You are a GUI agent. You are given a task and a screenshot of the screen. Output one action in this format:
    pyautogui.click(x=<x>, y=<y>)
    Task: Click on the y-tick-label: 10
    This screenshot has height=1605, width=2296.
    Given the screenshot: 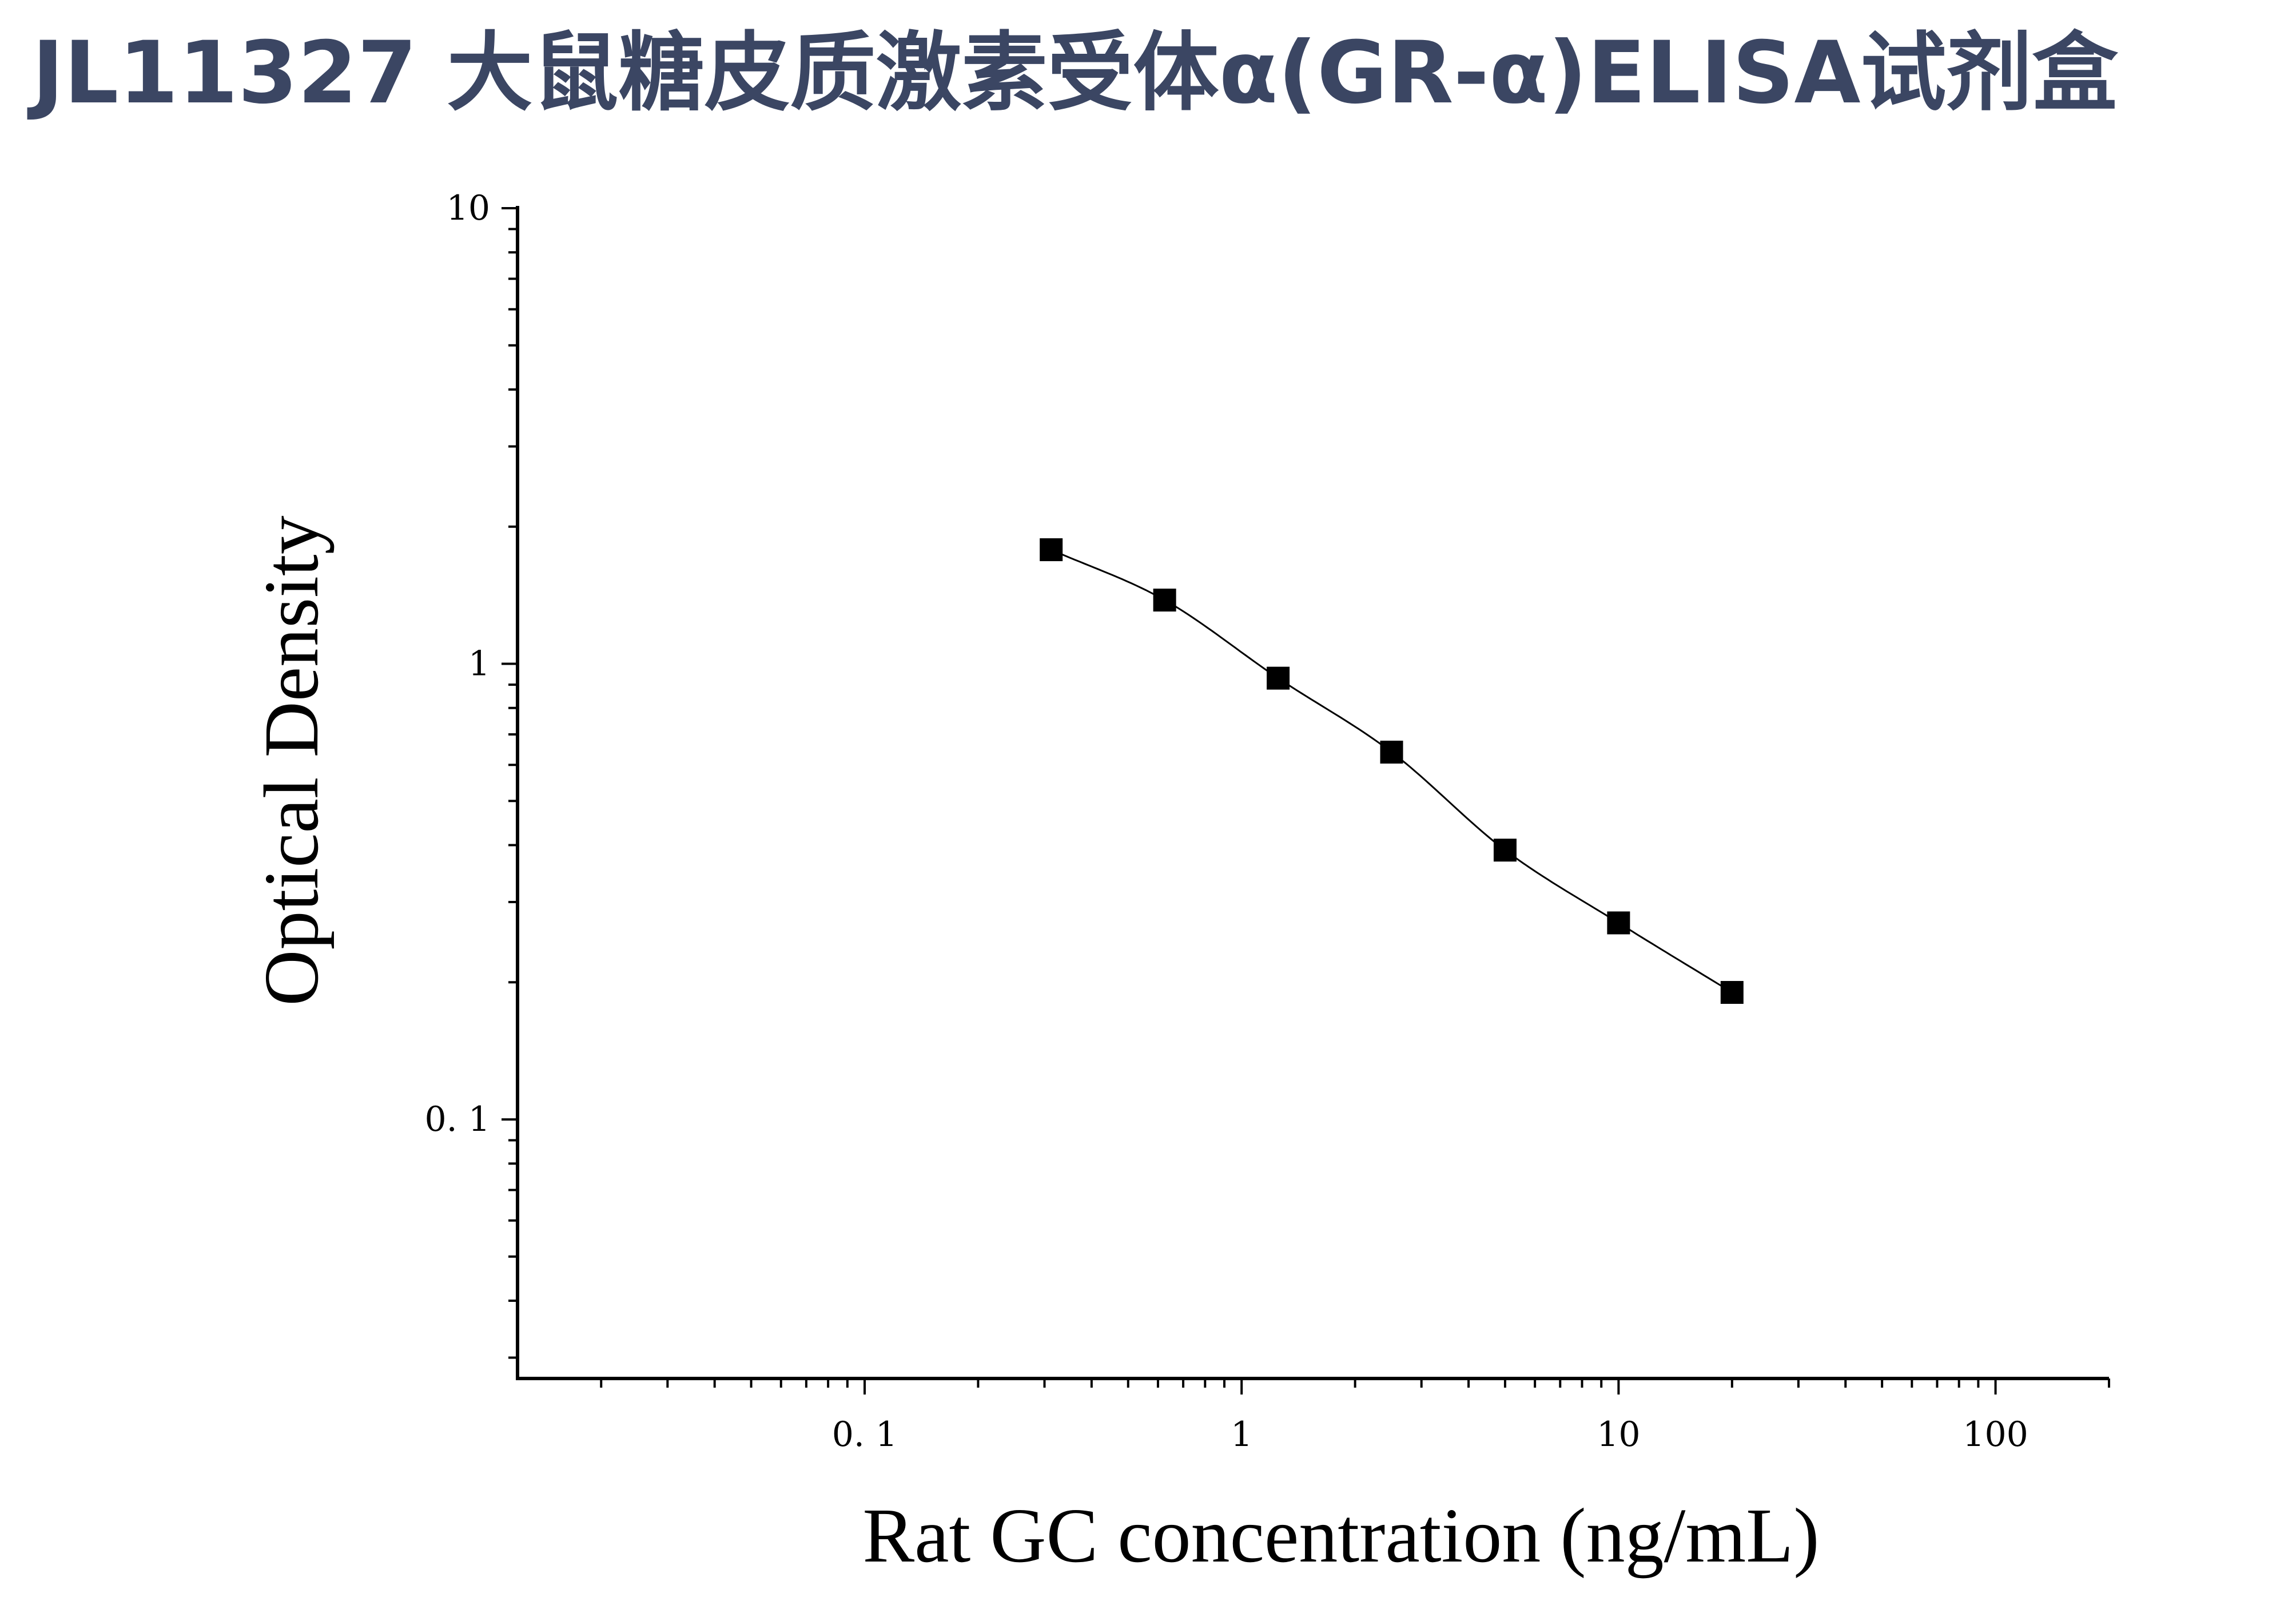 What is the action you would take?
    pyautogui.click(x=469, y=208)
    